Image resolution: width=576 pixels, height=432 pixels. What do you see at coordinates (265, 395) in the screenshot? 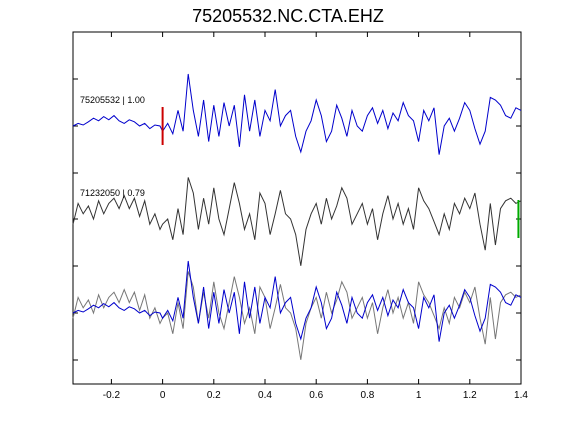
I see `x-tick-label: 0.4` at bounding box center [265, 395].